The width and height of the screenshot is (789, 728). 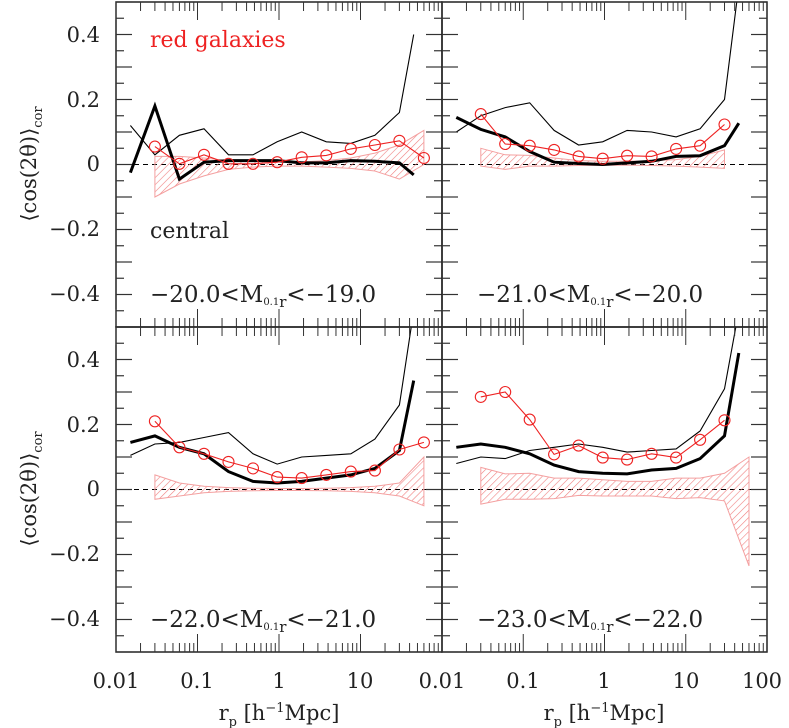 What do you see at coordinates (576, 713) in the screenshot?
I see `x-label-unit: [h` at bounding box center [576, 713].